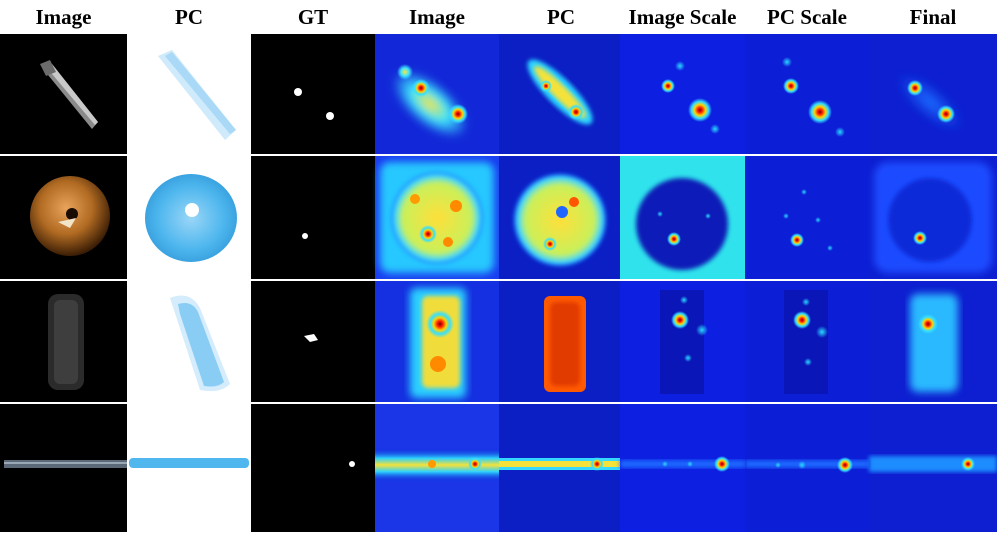  Describe the element at coordinates (63, 341) in the screenshot. I see `row3-rgb-image` at that location.